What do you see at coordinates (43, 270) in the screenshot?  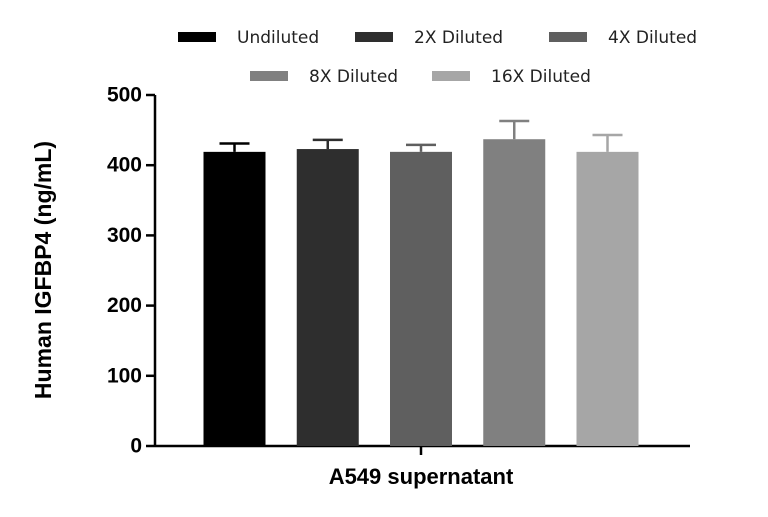 I see `y-axis-label: Human IGFBP4 (ng/mL)` at bounding box center [43, 270].